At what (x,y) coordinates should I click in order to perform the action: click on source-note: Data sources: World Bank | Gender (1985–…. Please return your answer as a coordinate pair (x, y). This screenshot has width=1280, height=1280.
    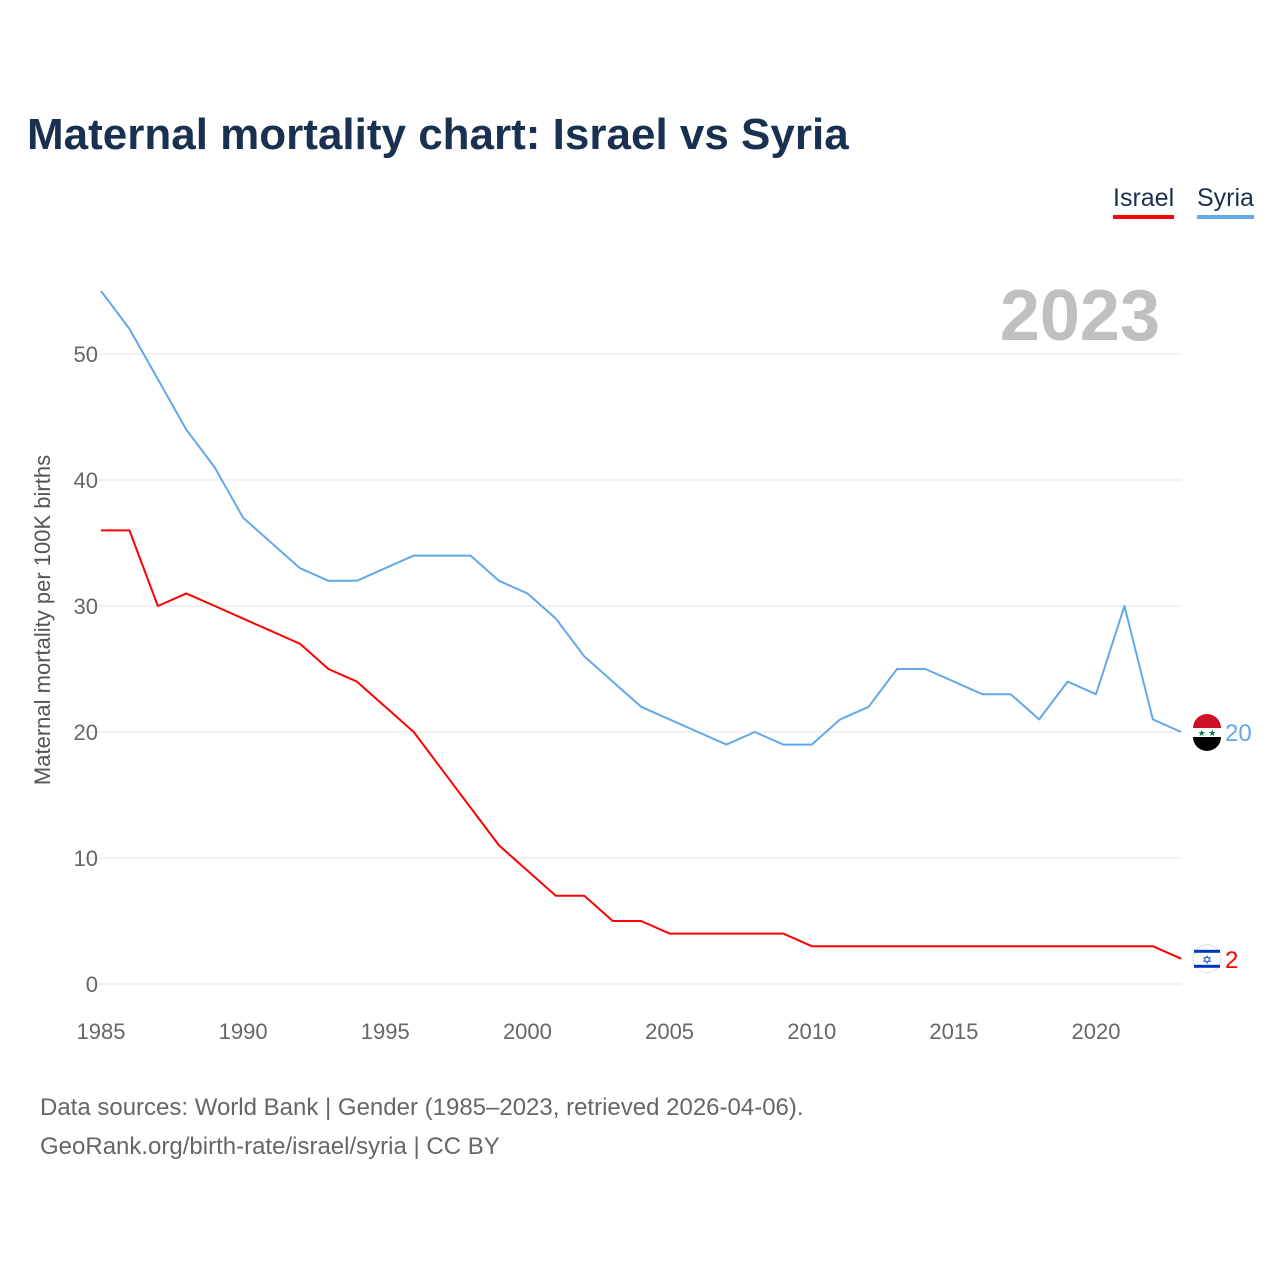
    Looking at the image, I should click on (422, 1127).